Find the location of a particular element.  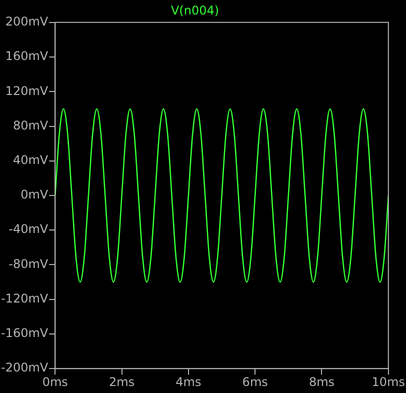

y-tick-label: 80mV is located at coordinates (30, 125).